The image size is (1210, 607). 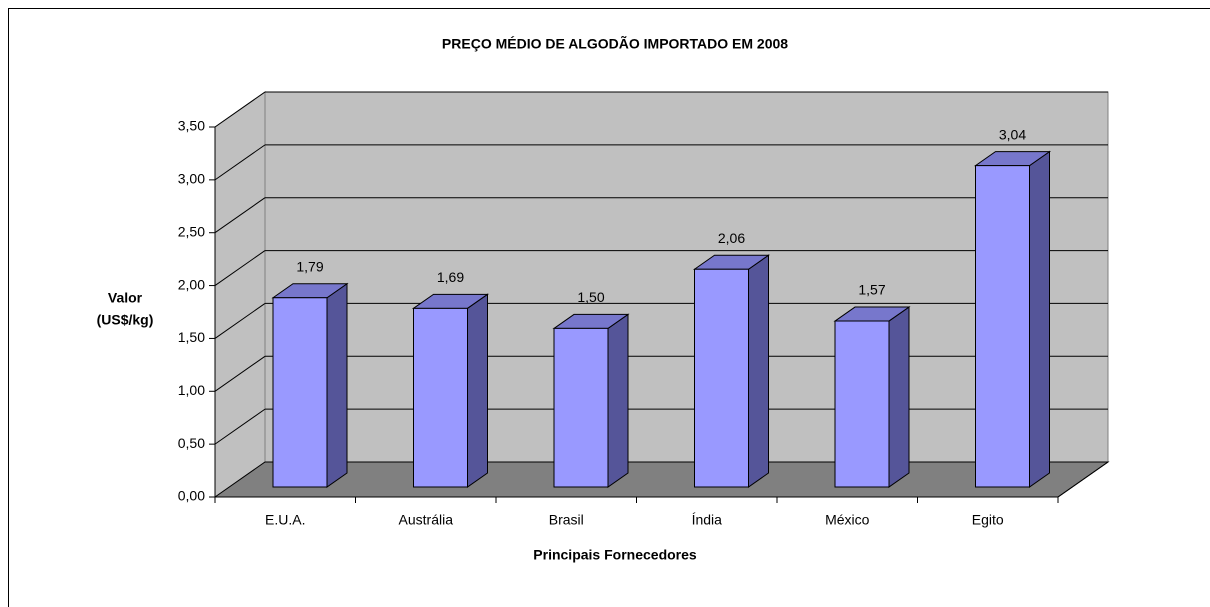 I want to click on data-label: 1,69, so click(x=450, y=277).